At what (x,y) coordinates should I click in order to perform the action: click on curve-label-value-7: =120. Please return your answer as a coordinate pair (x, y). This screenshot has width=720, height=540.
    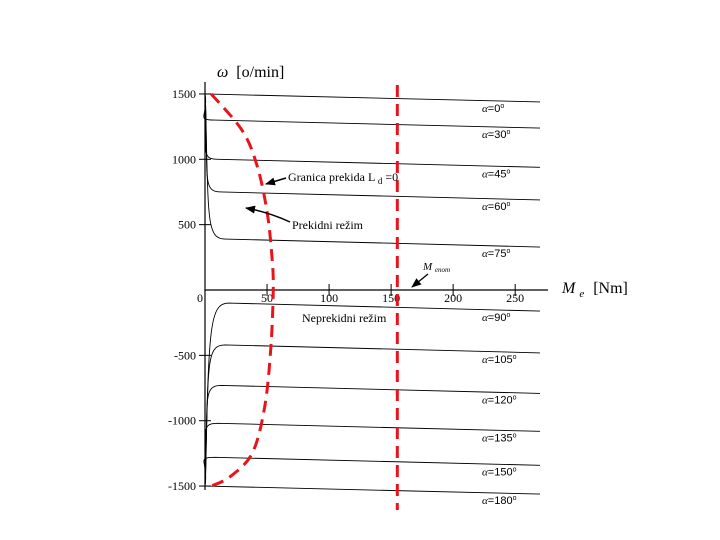
    Looking at the image, I should click on (500, 400).